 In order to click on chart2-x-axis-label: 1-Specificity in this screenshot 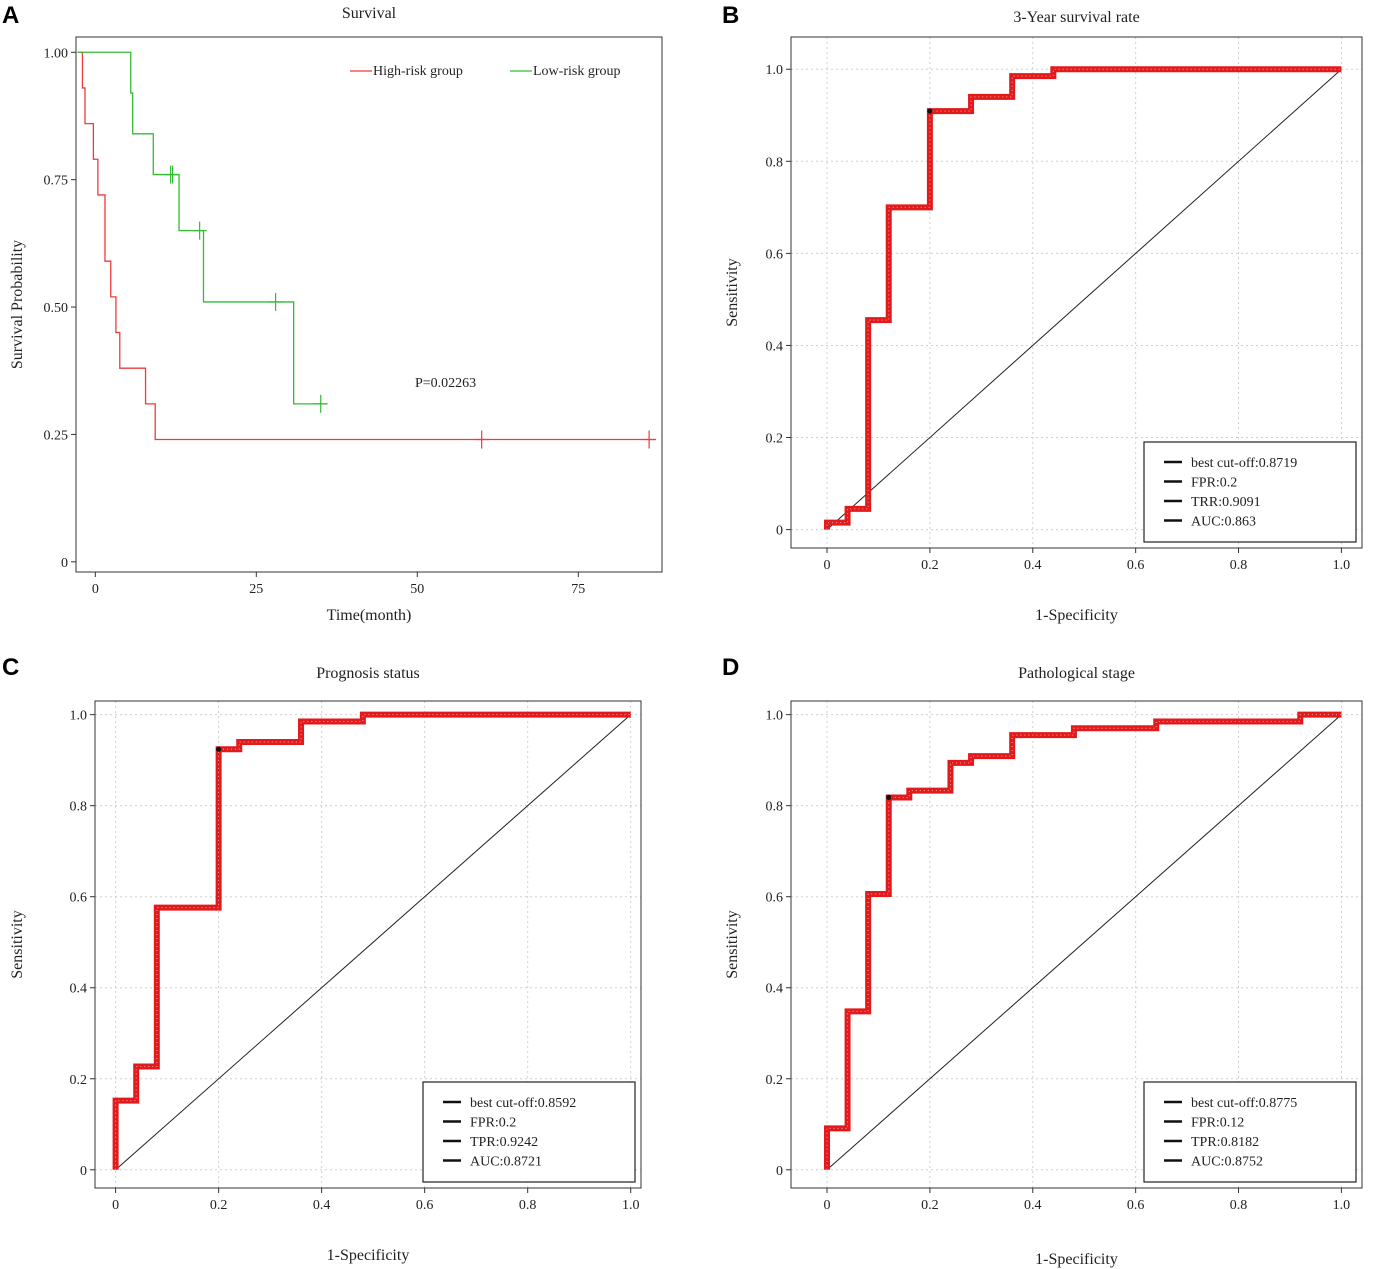, I will do `click(368, 1255)`.